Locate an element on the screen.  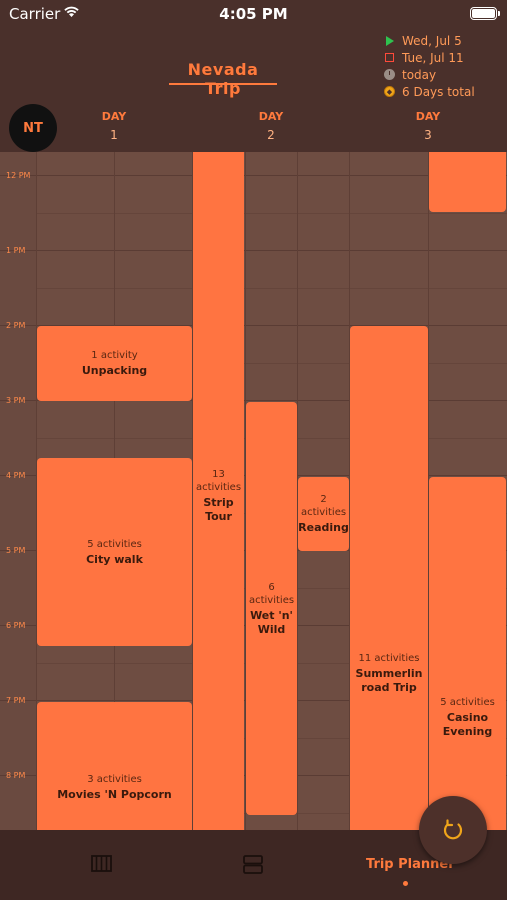
hour-label: 12 PM is located at coordinates (18, 175).